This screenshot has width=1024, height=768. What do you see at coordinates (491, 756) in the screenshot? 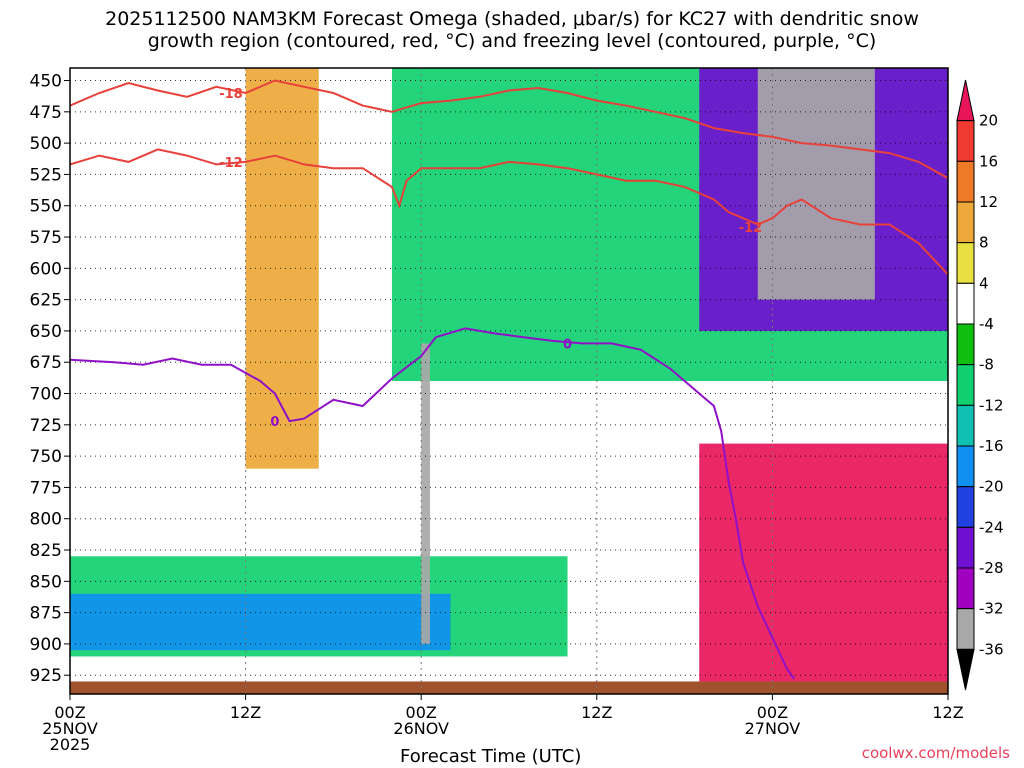
I see `x-axis-label: Forecast Time (UTC)` at bounding box center [491, 756].